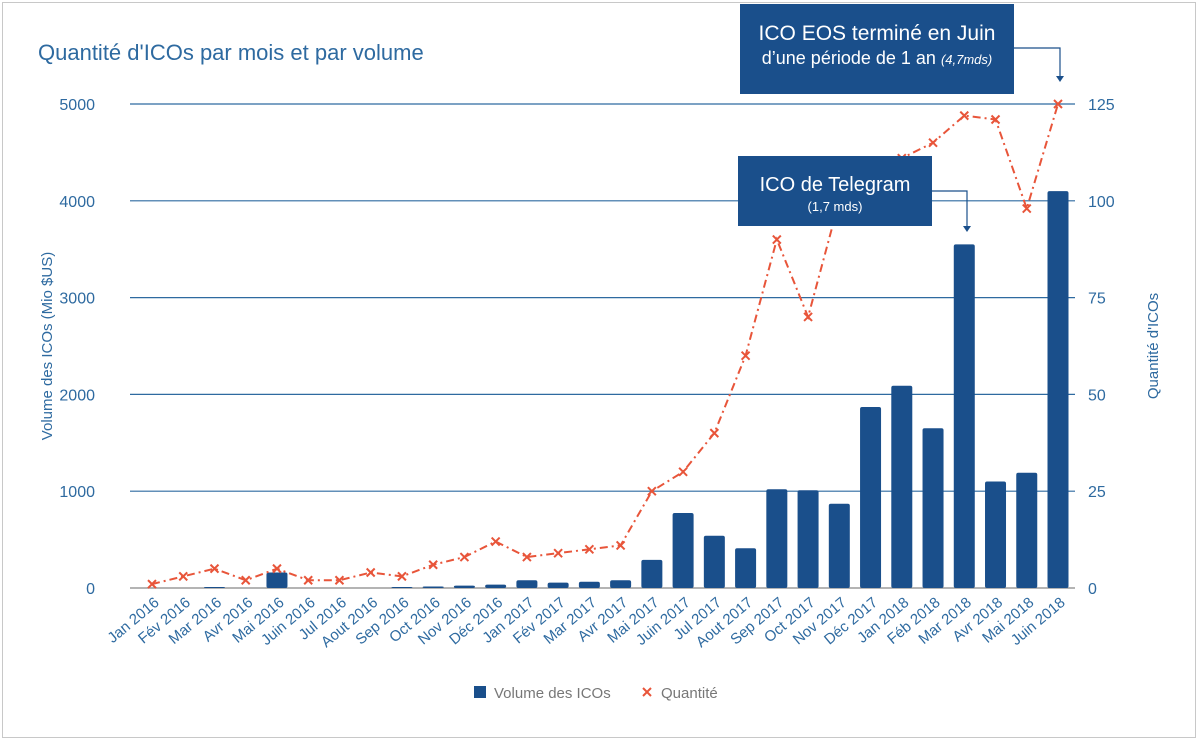 The width and height of the screenshot is (1200, 742). What do you see at coordinates (77, 299) in the screenshot?
I see `y-tick-label: 3000` at bounding box center [77, 299].